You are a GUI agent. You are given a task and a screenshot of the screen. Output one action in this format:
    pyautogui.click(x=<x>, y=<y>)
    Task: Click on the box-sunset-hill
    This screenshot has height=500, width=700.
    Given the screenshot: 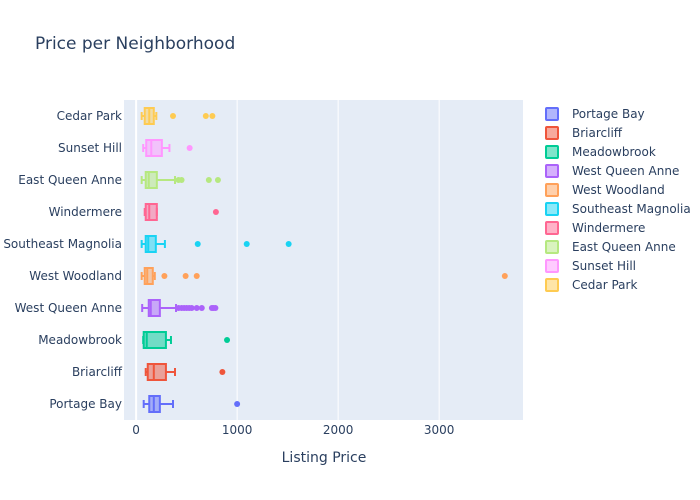 What is the action you would take?
    pyautogui.click(x=167, y=148)
    